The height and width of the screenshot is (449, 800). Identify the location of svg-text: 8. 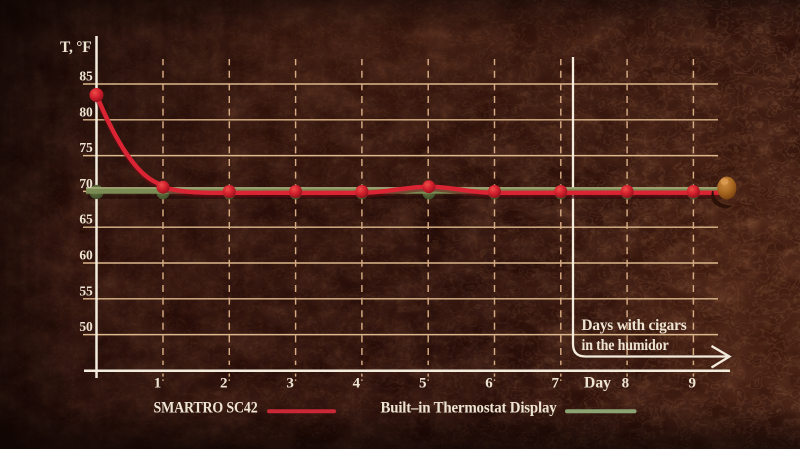
(626, 384).